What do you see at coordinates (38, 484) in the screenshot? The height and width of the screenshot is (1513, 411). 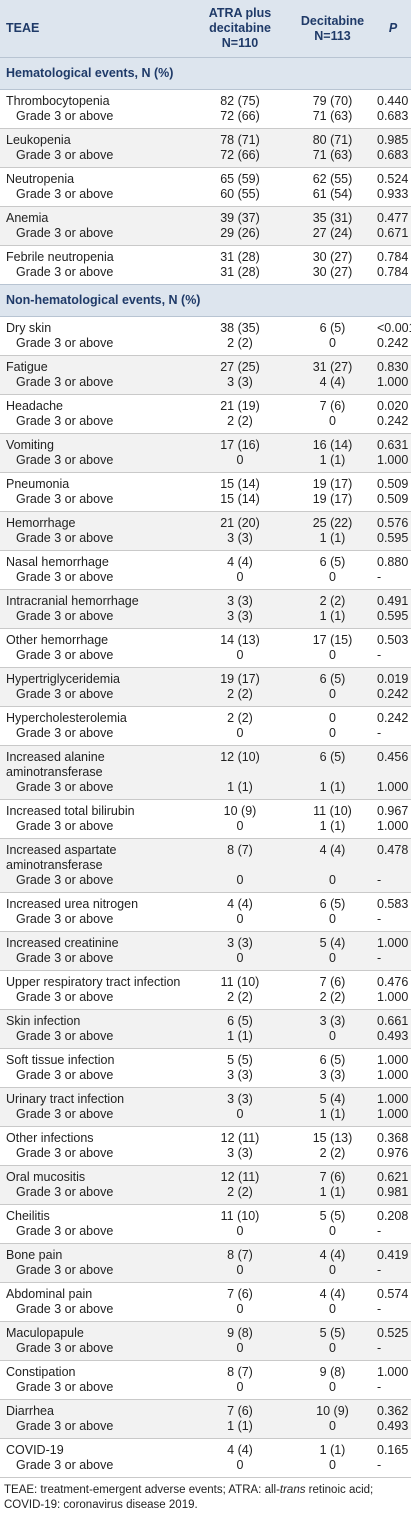 I see `event-name: Pneumonia` at bounding box center [38, 484].